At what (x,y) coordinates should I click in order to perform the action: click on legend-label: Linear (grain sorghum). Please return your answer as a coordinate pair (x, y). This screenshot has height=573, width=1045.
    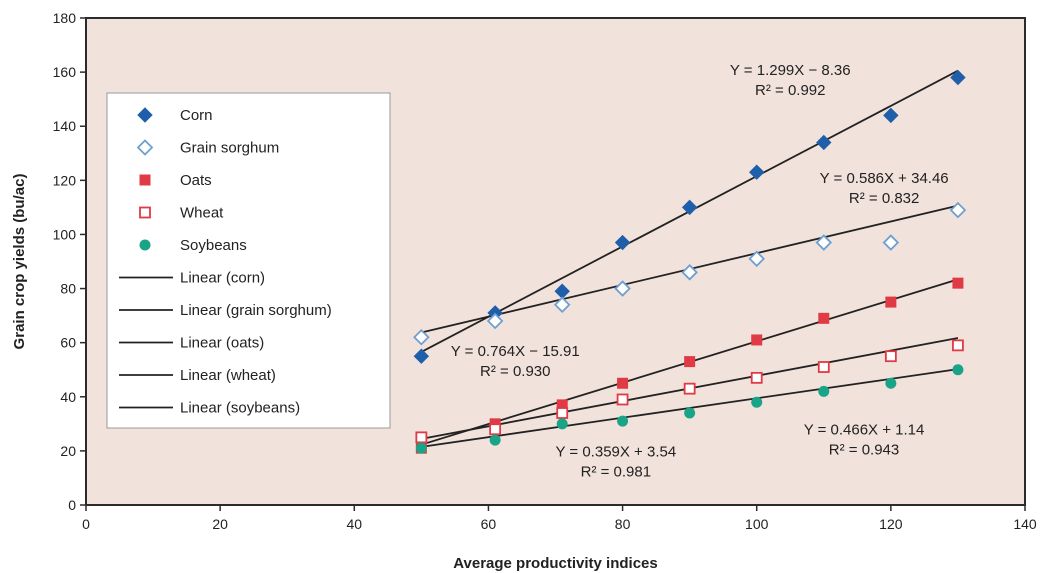
    Looking at the image, I should click on (256, 310).